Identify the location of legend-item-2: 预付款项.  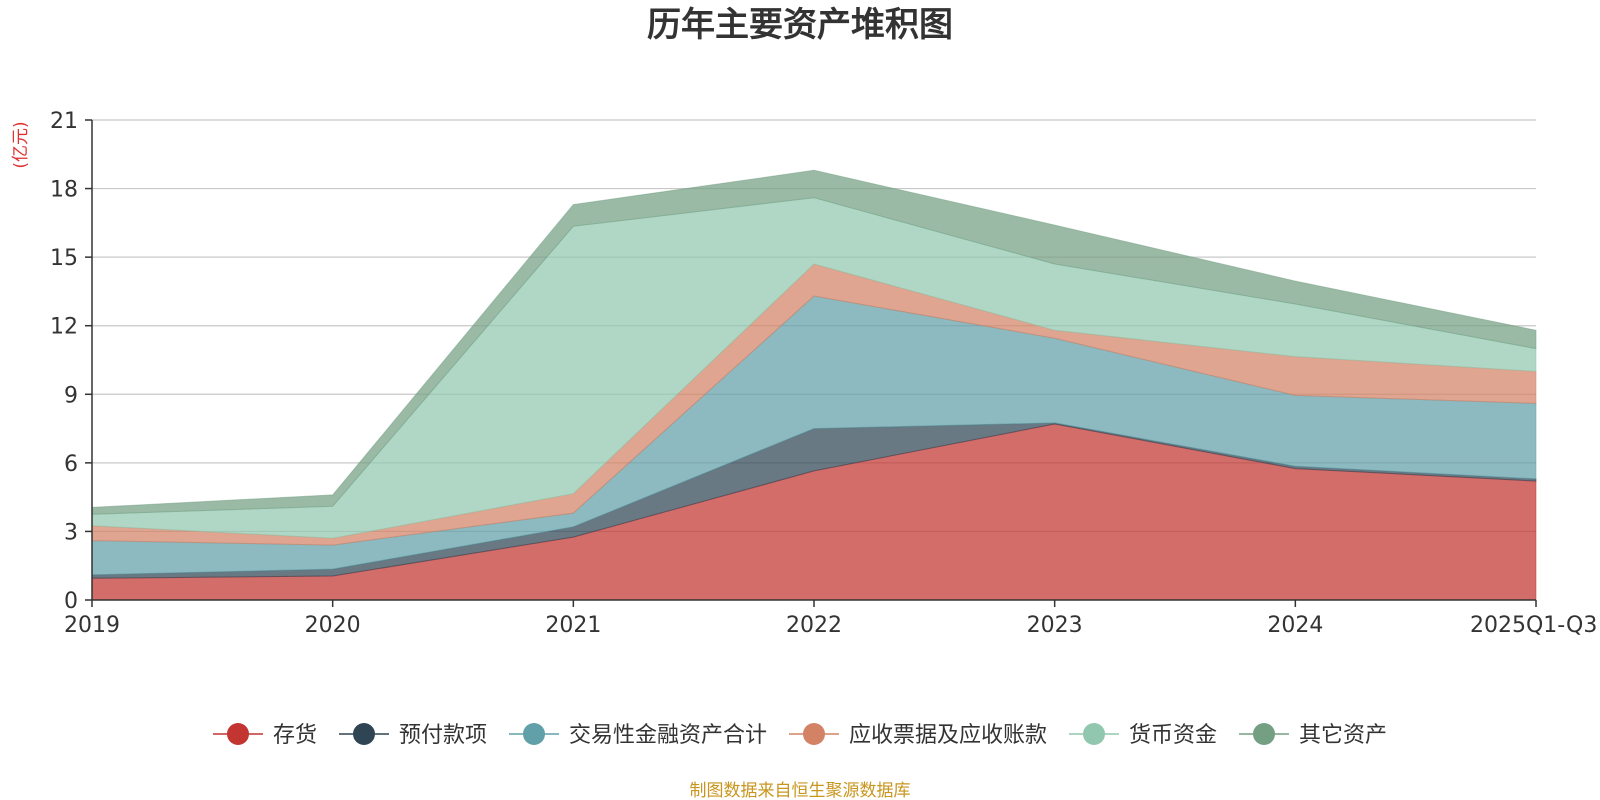
(413, 735).